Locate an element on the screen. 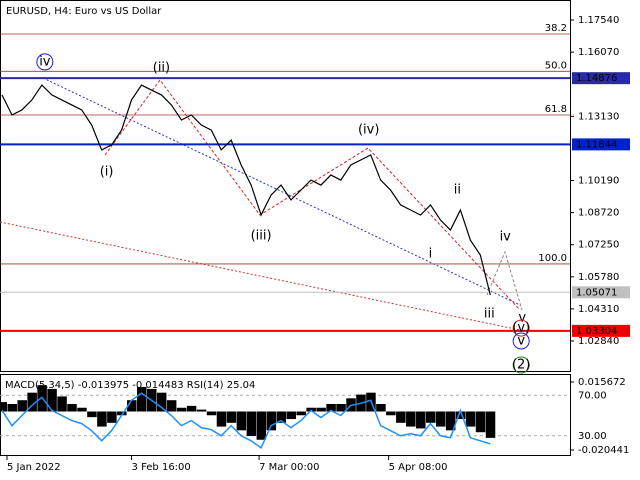 The image size is (640, 480). price-box-label: 1.14876 is located at coordinates (596, 78).